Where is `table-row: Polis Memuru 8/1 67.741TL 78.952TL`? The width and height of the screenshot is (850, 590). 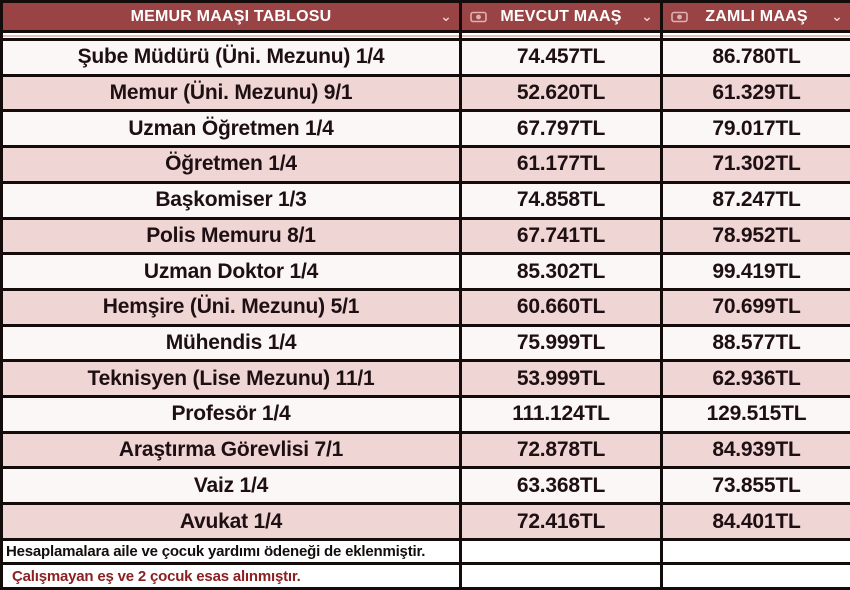
table-row: Polis Memuru 8/1 67.741TL 78.952TL is located at coordinates (425, 236).